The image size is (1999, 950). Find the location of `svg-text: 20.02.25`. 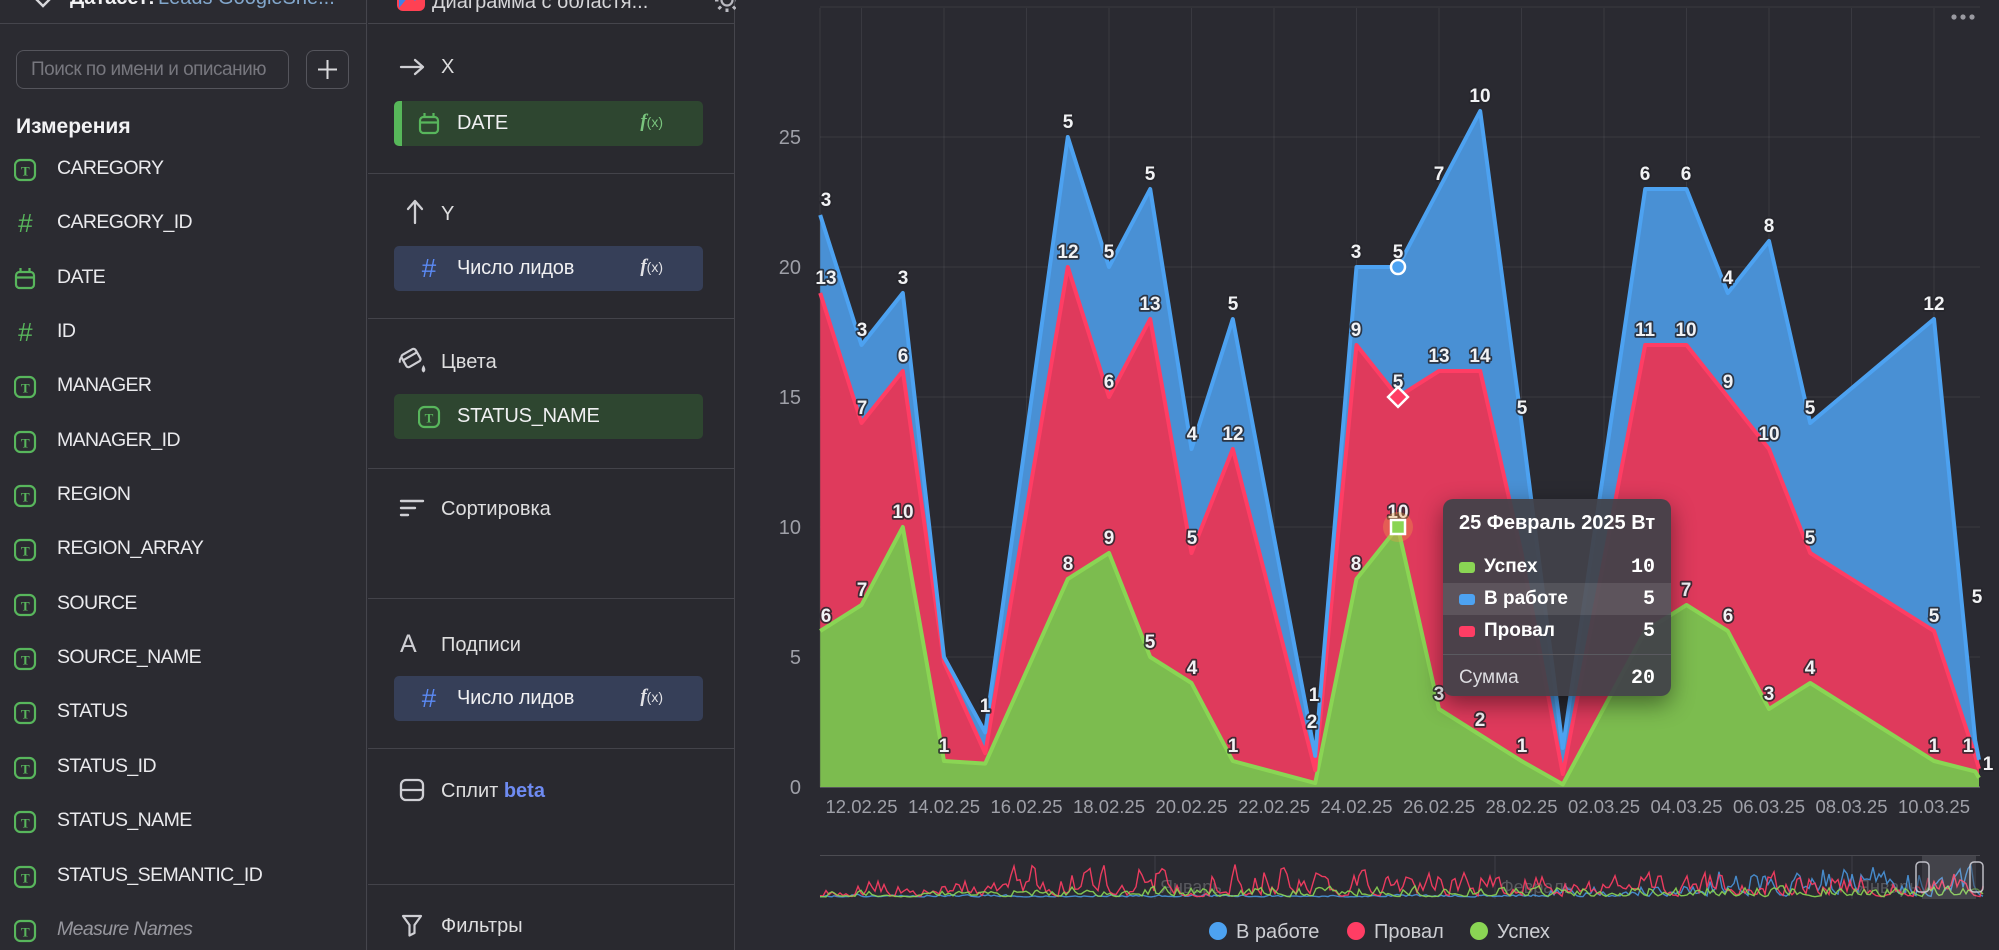

svg-text: 20.02.25 is located at coordinates (1191, 806).